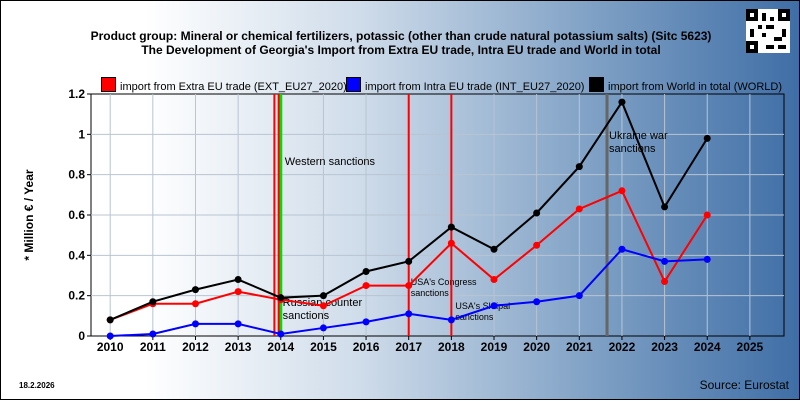  What do you see at coordinates (280, 347) in the screenshot?
I see `x-tick-label: 2014` at bounding box center [280, 347].